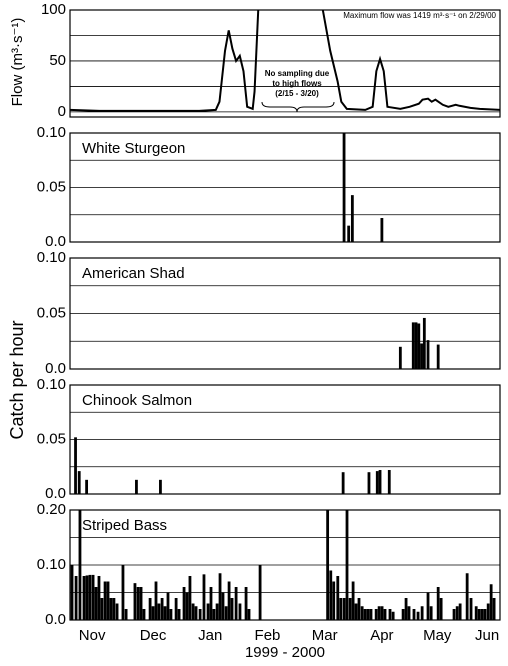  What do you see at coordinates (437, 635) in the screenshot?
I see `x-tick-label: May` at bounding box center [437, 635].